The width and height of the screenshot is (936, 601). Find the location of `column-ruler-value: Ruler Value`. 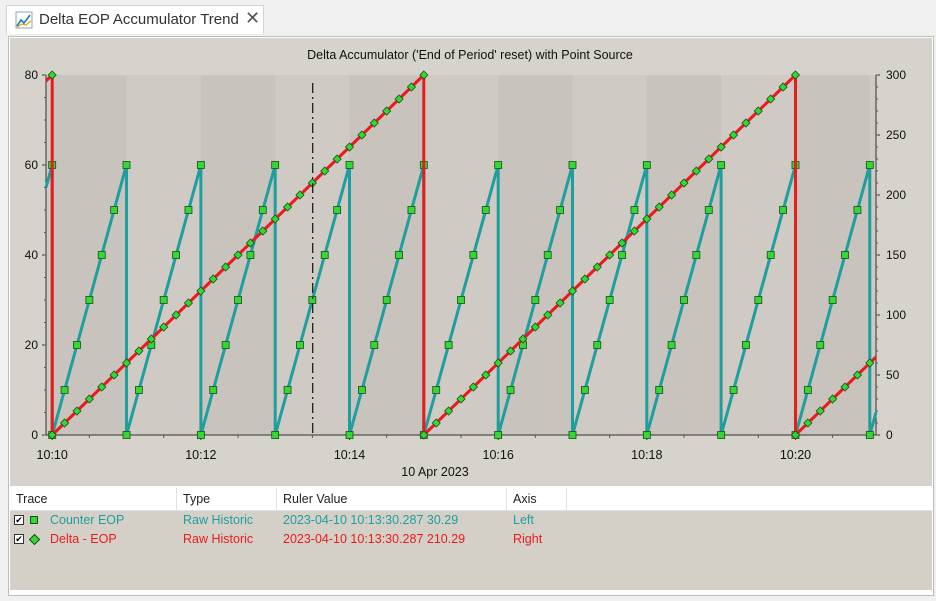

column-ruler-value: Ruler Value is located at coordinates (392, 499).